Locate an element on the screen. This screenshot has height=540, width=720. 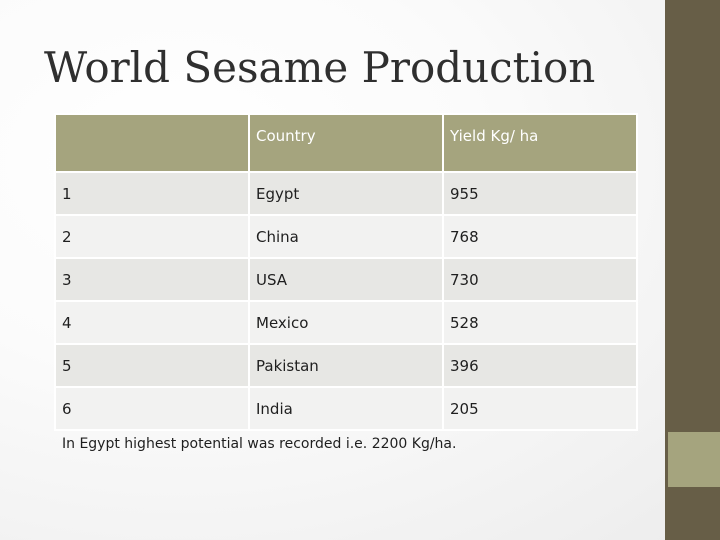
slide-title: World Sesame Production is located at coordinates (320, 67).